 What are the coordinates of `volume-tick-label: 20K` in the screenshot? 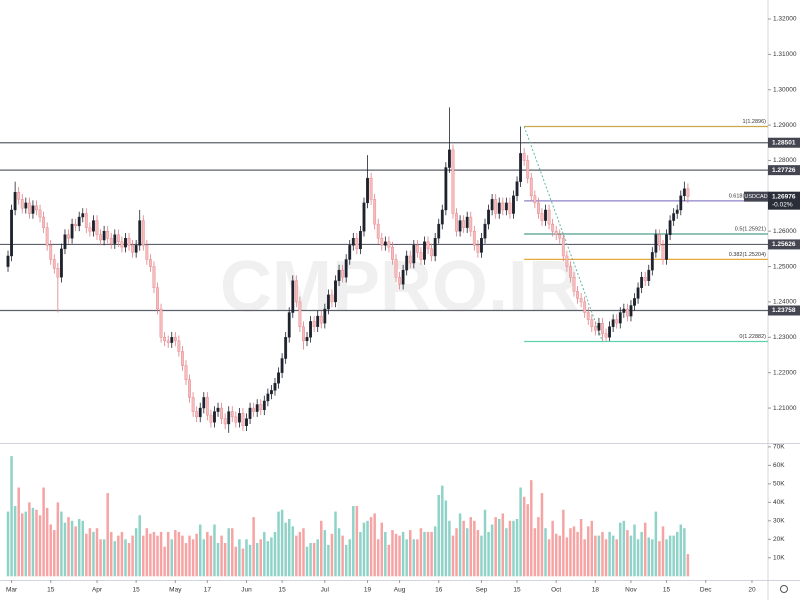 It's located at (779, 539).